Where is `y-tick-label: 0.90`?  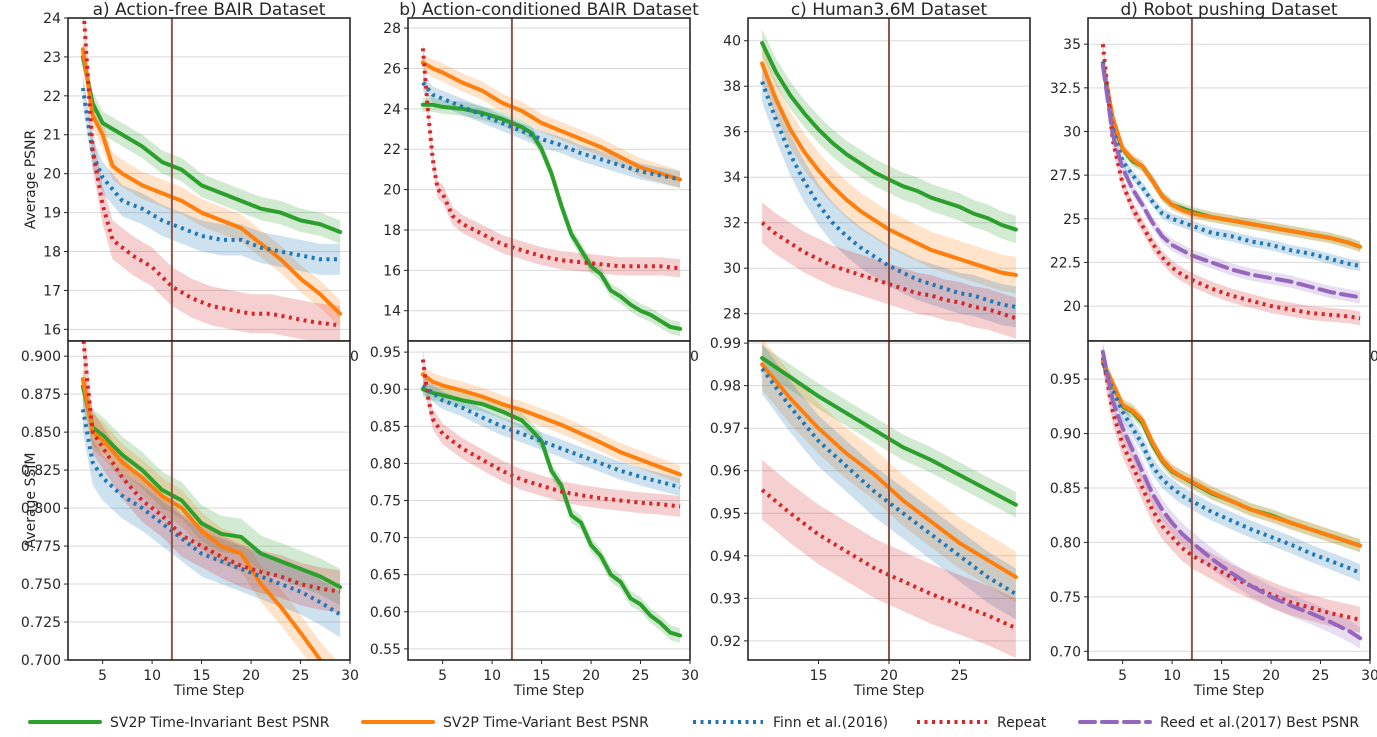
y-tick-label: 0.90 is located at coordinates (385, 390).